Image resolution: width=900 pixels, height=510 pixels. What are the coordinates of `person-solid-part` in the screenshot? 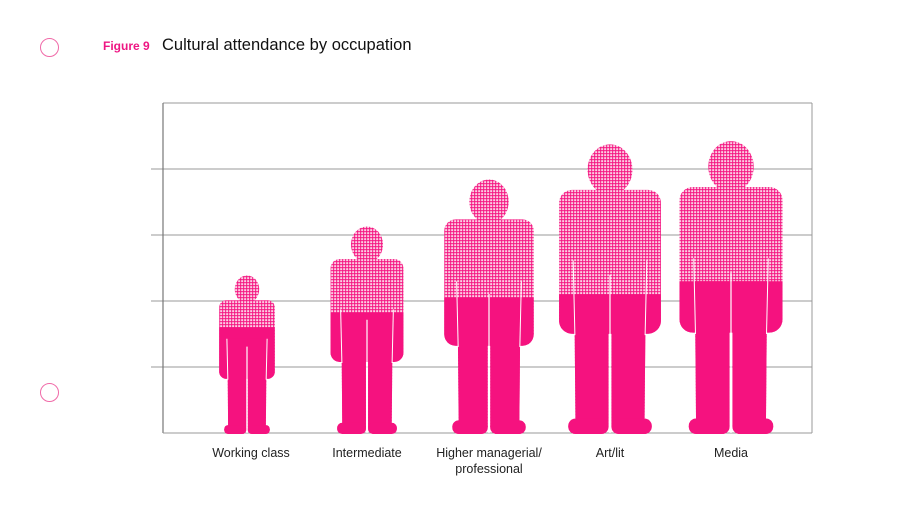 It's located at (247, 380).